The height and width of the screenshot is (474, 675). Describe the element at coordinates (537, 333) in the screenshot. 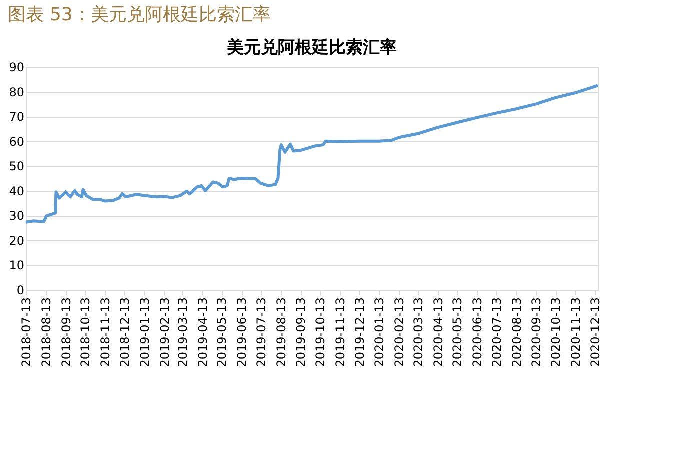

I see `x-tick-label: 2020-09-13` at that location.